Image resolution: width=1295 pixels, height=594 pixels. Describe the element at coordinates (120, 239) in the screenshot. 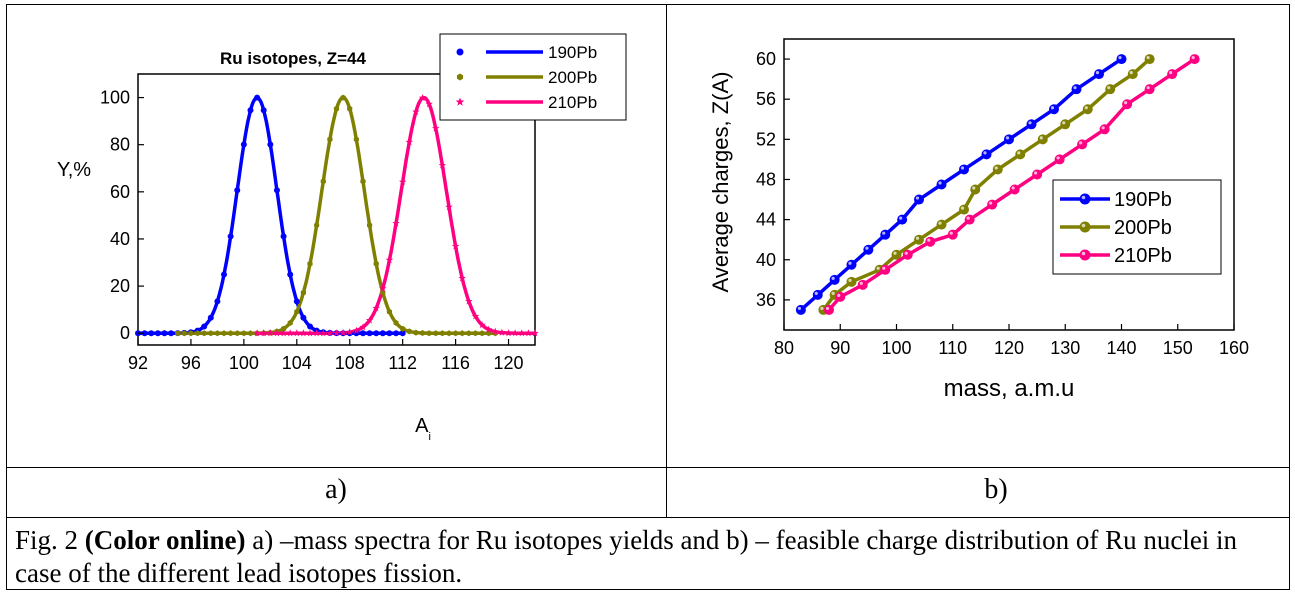

I see `chart-a-ytick-label: 40` at that location.